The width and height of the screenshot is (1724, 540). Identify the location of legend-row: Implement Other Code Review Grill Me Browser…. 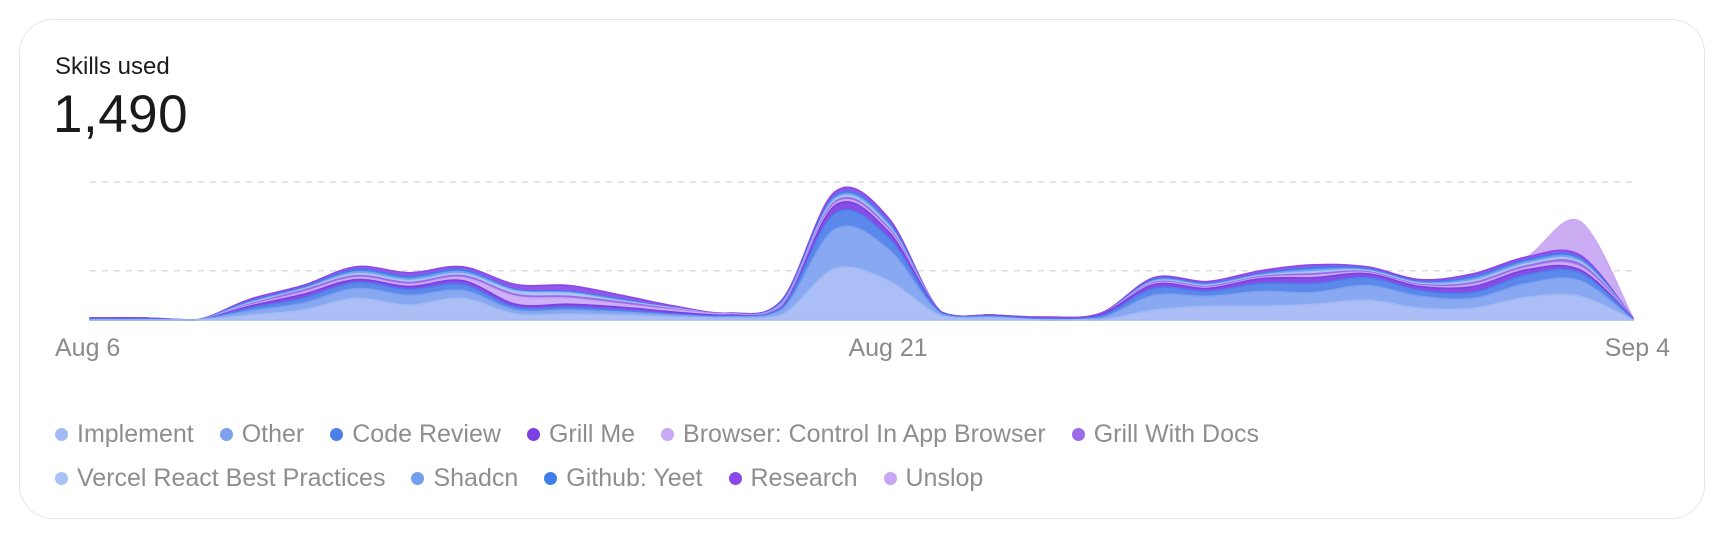
(835, 434).